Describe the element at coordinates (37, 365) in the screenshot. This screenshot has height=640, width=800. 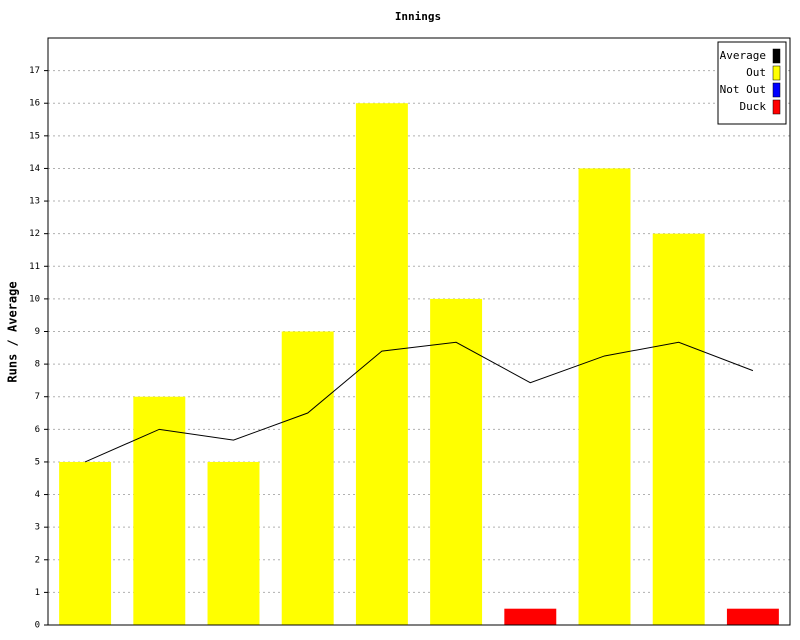
I see `y-tick-label: 8` at that location.